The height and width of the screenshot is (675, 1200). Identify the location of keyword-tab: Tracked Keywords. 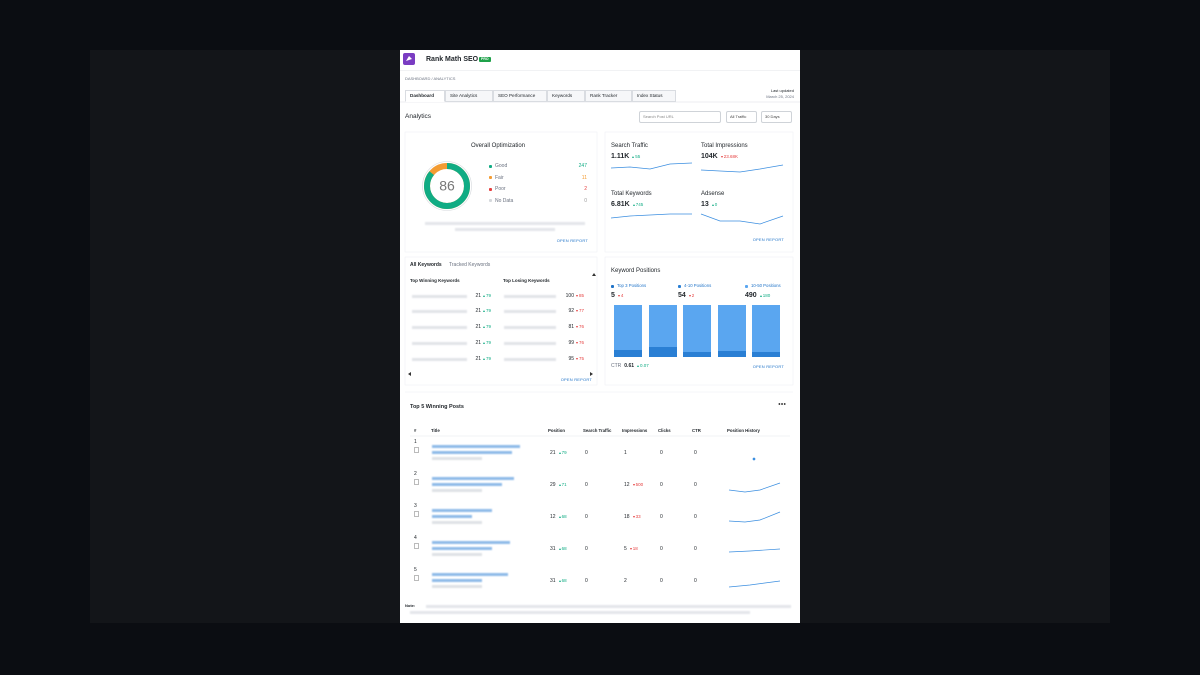
(470, 265).